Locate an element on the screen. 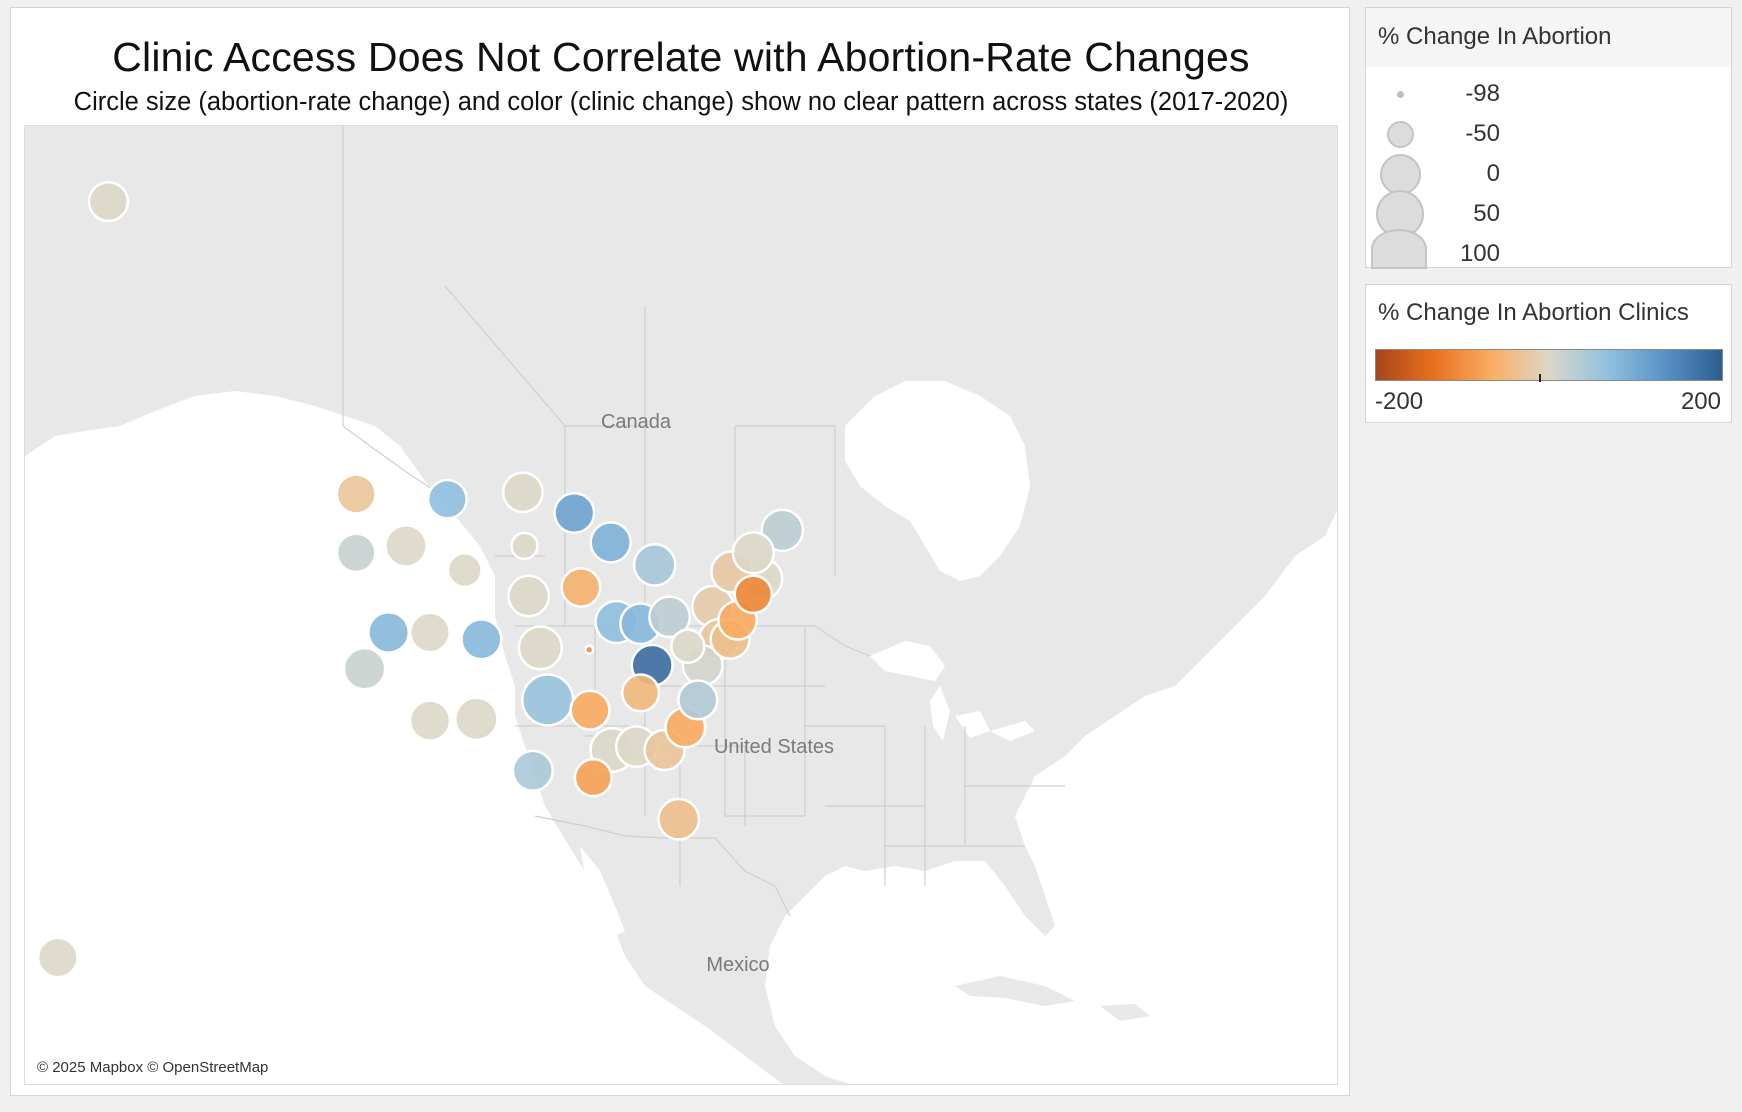  state-marker-kansas is located at coordinates (540, 648).